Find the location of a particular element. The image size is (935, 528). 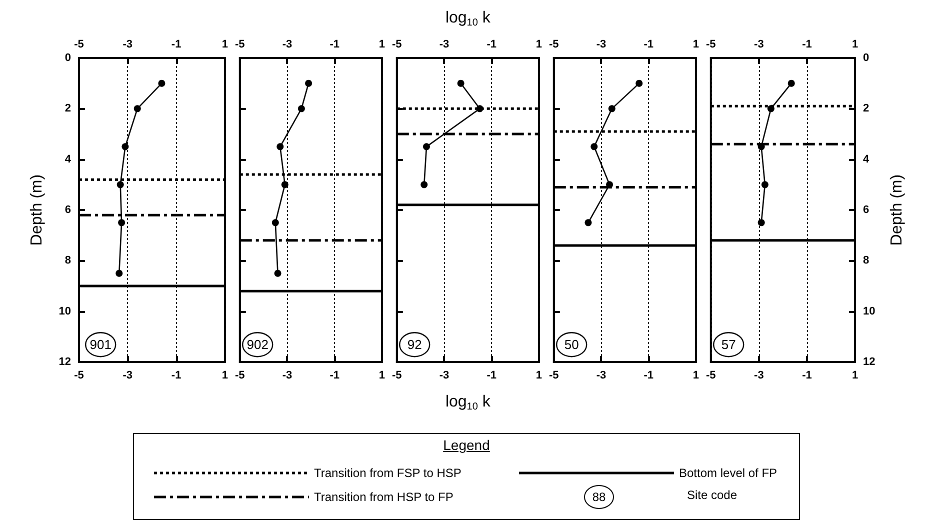

y-tick-label: 12 is located at coordinates (64, 362).